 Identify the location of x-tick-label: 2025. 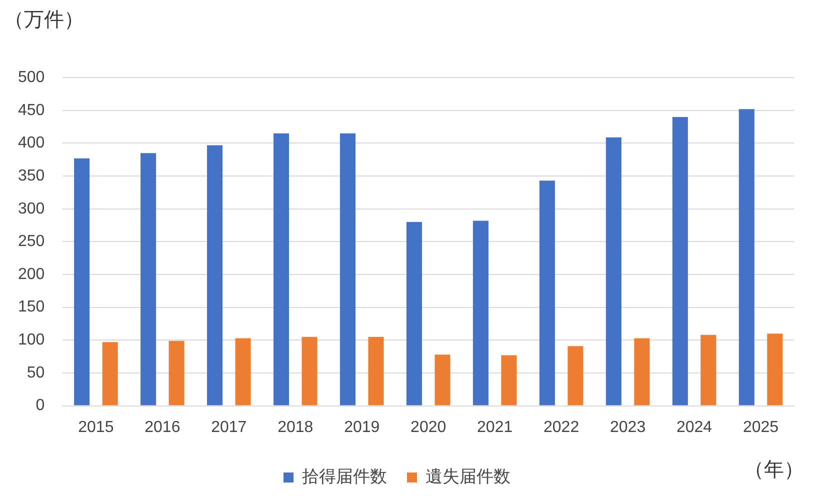
(760, 427).